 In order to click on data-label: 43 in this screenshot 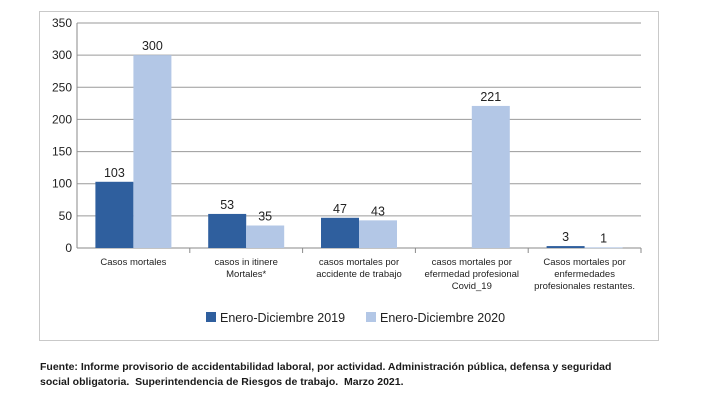, I will do `click(378, 211)`.